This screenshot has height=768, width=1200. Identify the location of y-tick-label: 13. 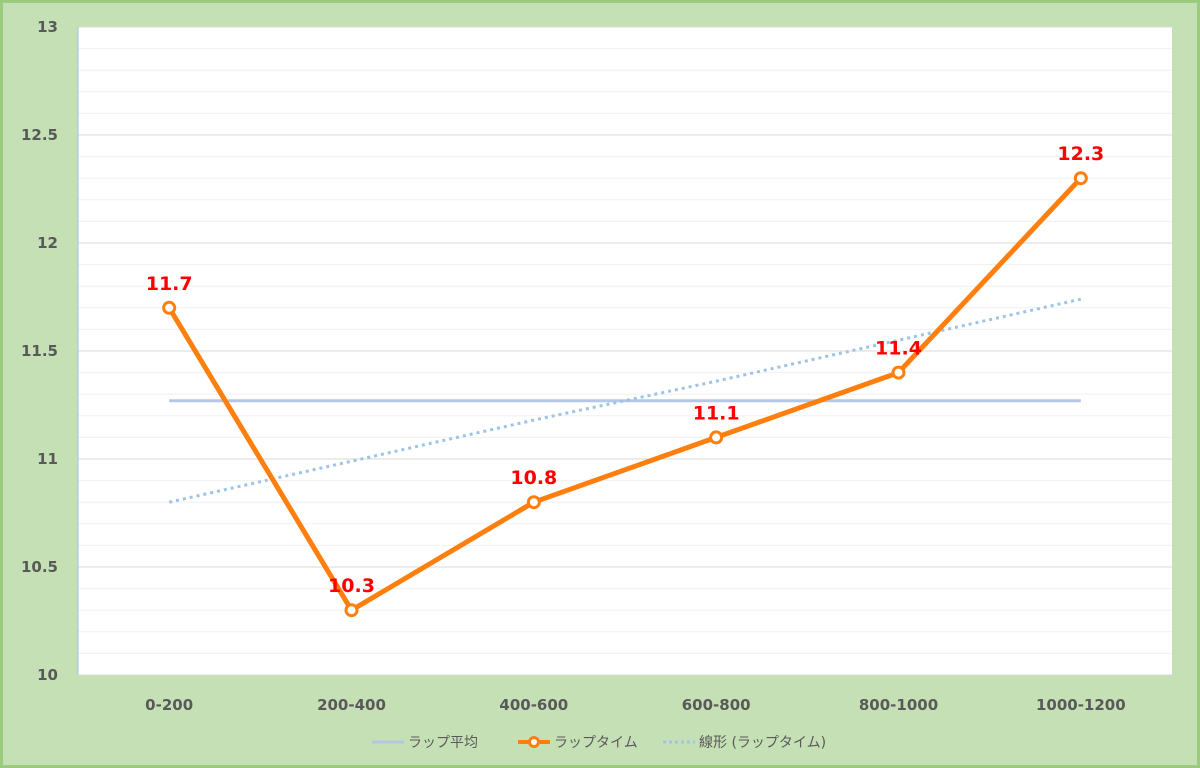
(47, 27).